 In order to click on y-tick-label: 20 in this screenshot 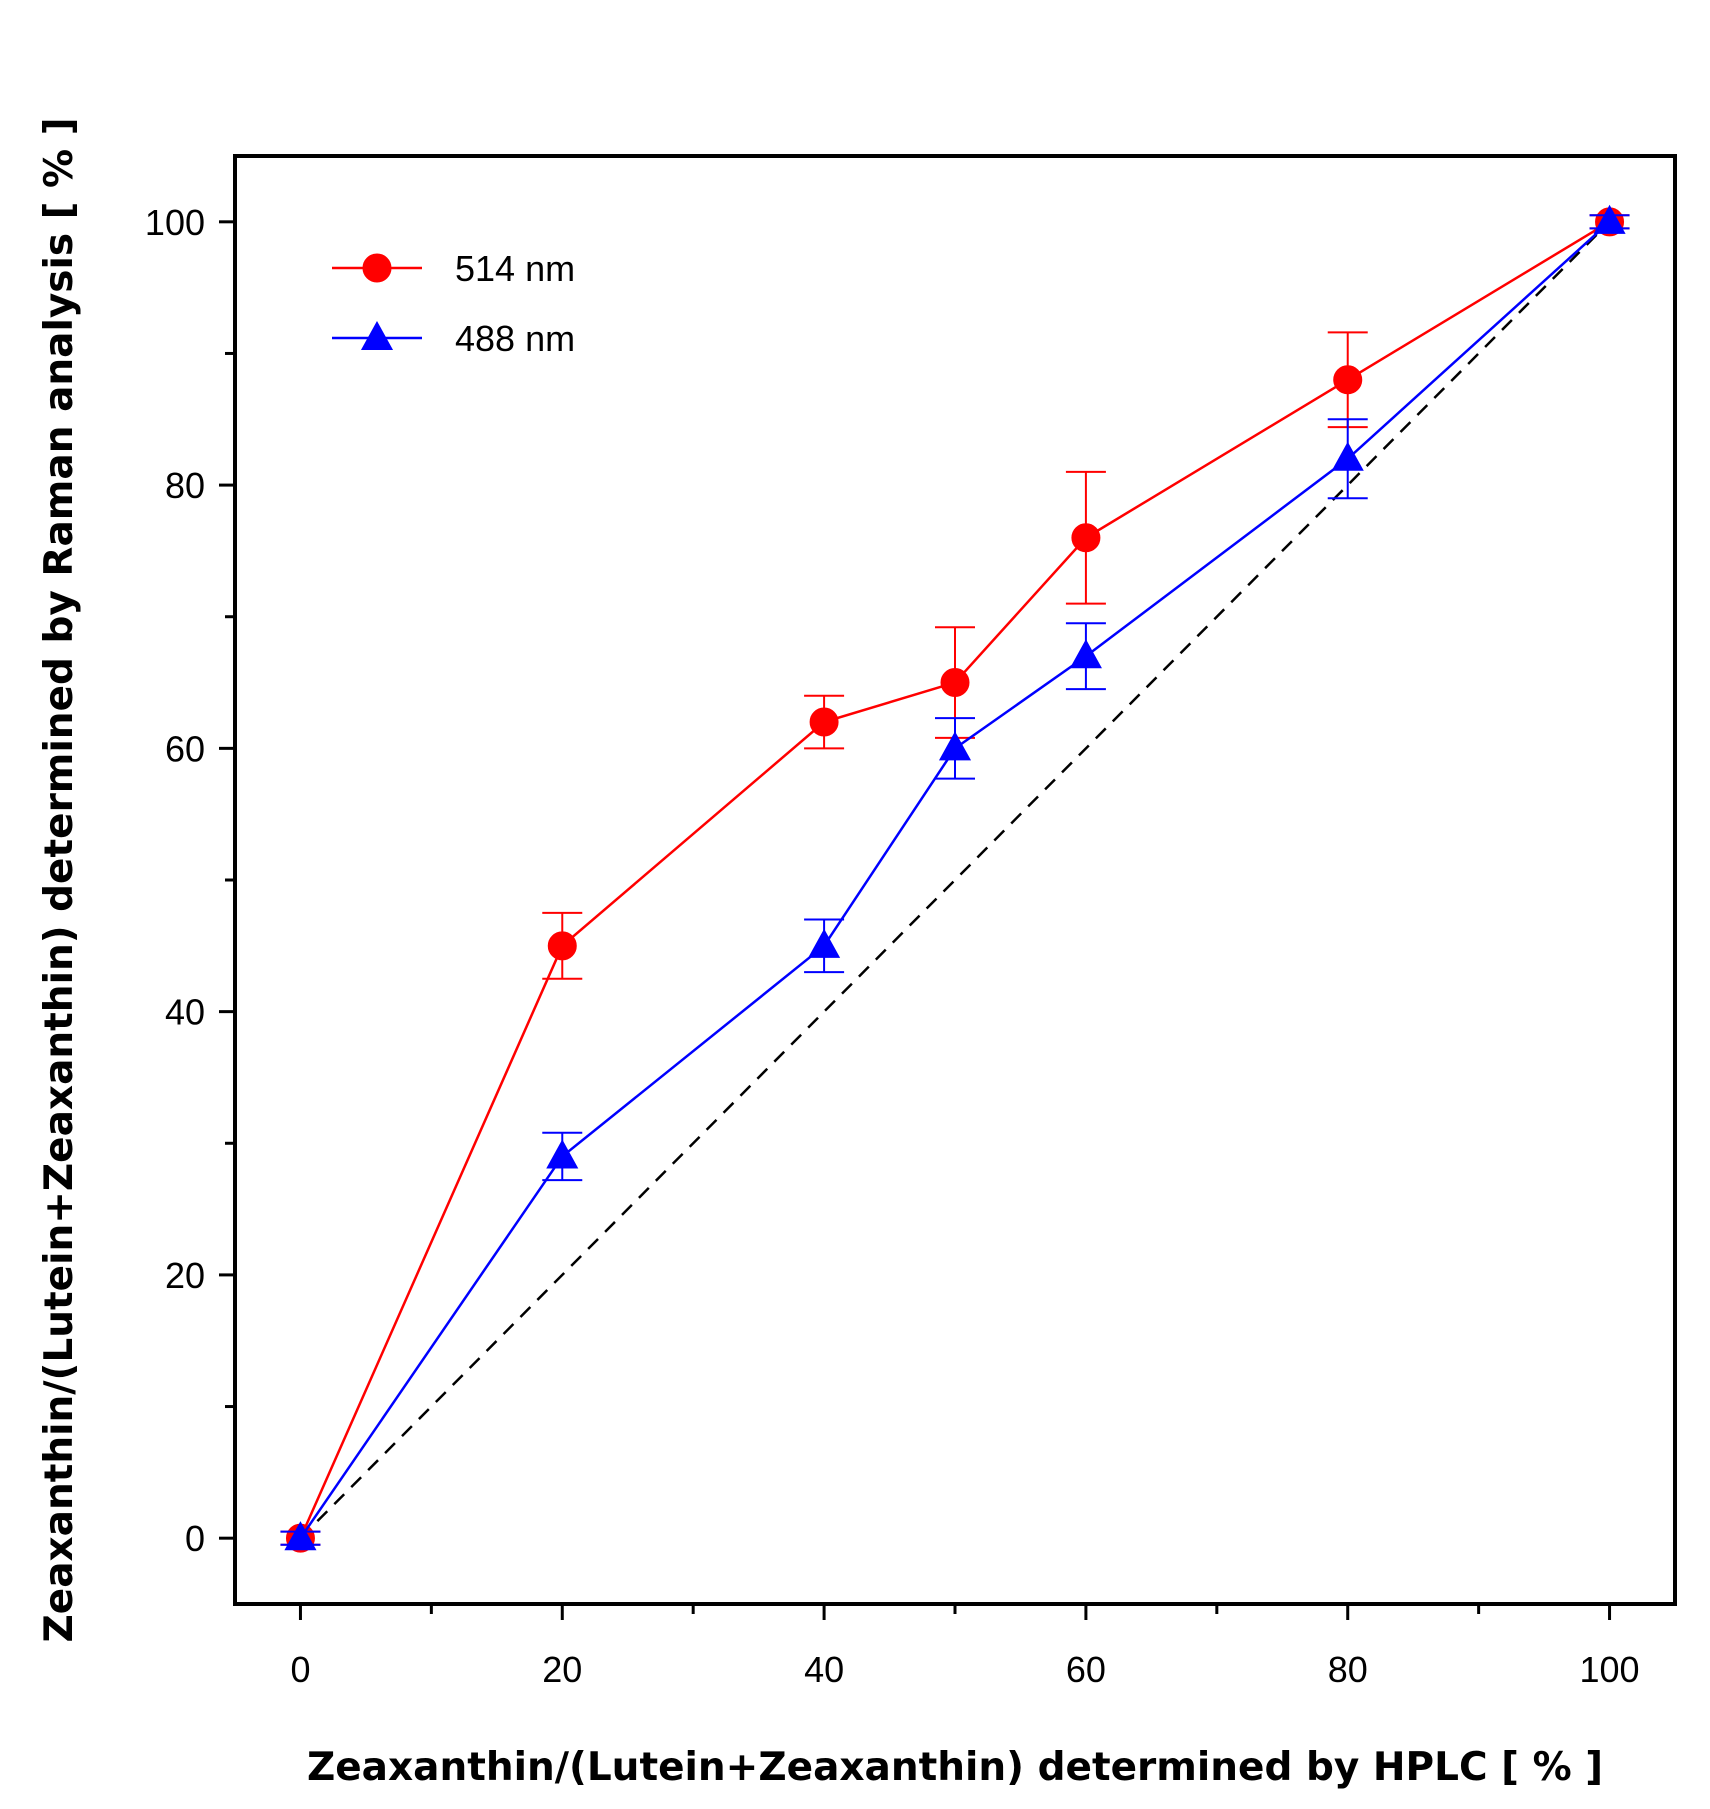, I will do `click(185, 1275)`.